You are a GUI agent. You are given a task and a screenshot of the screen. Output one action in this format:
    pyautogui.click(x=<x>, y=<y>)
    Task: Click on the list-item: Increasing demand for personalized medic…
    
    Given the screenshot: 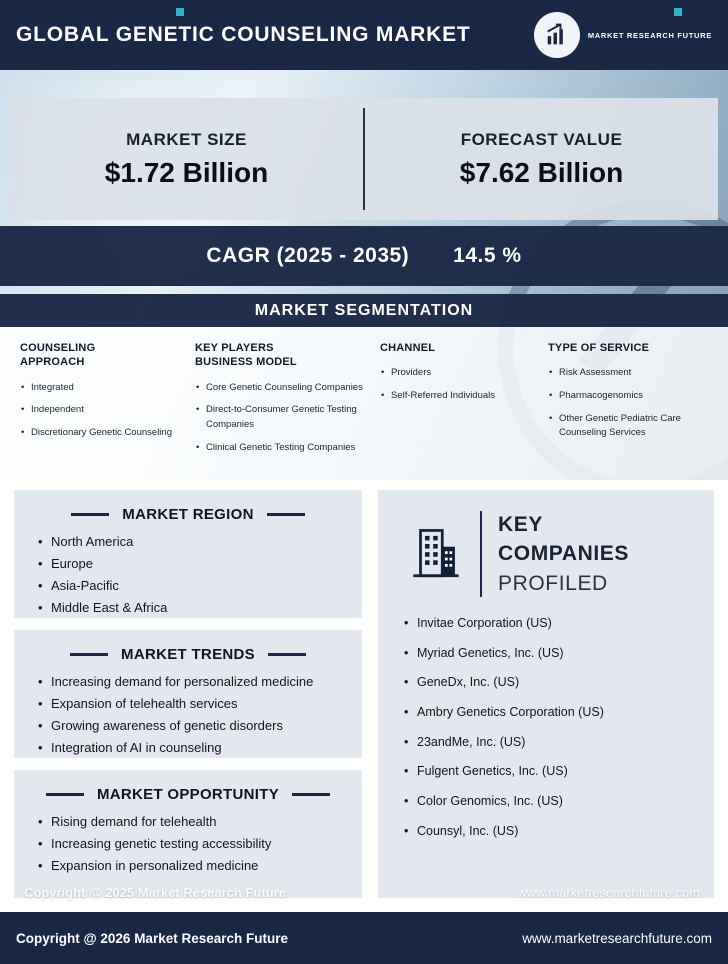 What is the action you would take?
    pyautogui.click(x=192, y=682)
    